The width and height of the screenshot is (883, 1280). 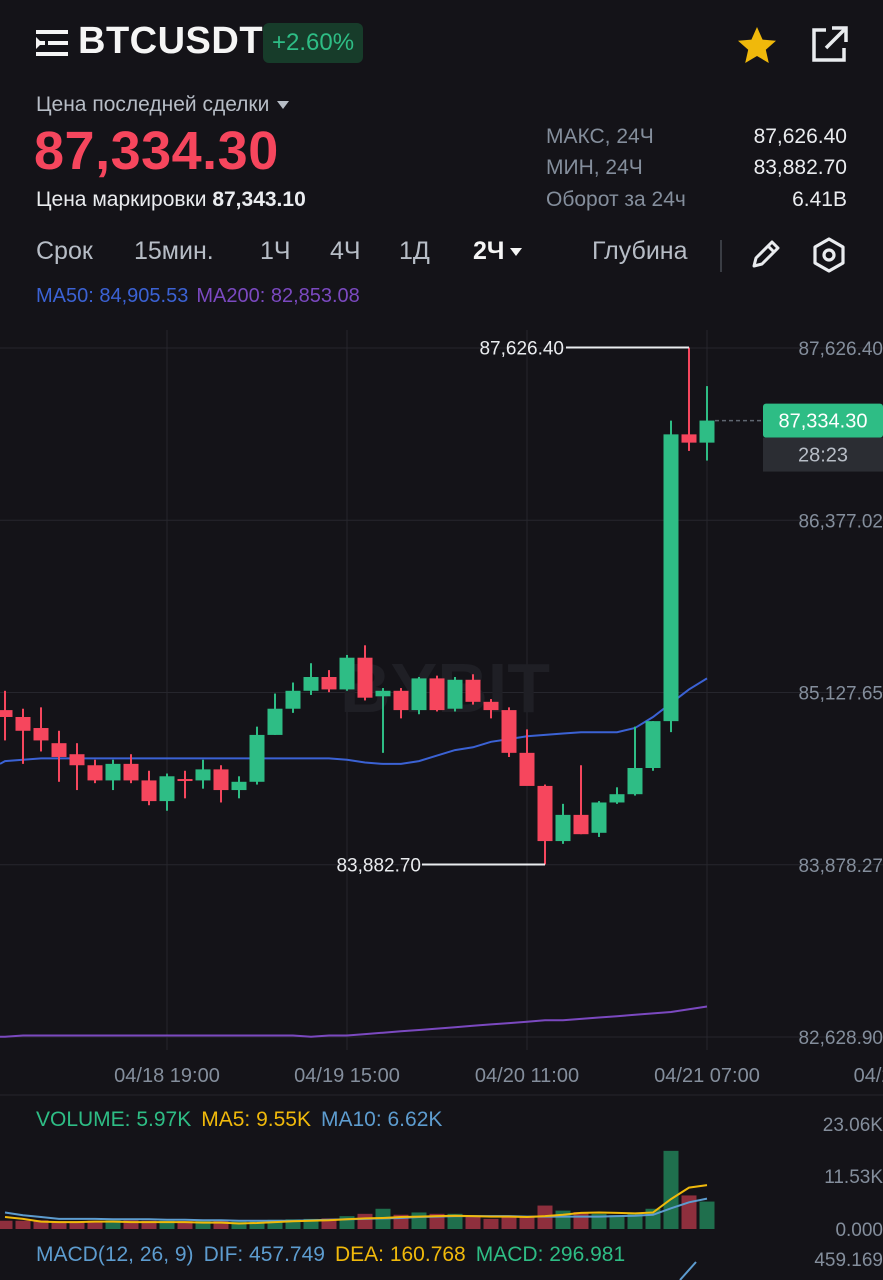 What do you see at coordinates (345, 251) in the screenshot?
I see `tab-4h: 4Ч` at bounding box center [345, 251].